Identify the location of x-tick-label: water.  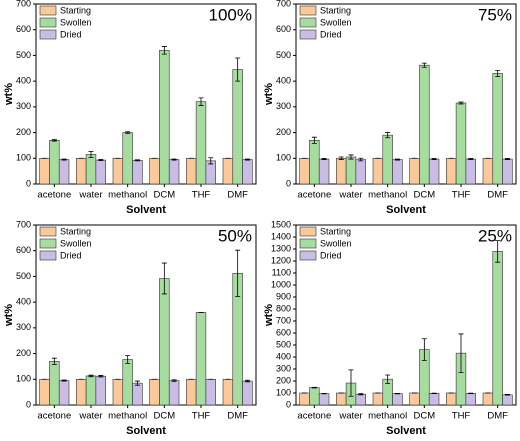
(350, 416).